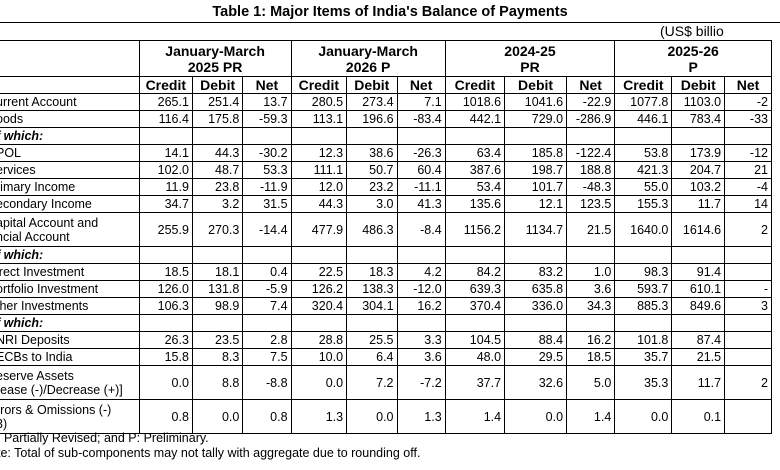  I want to click on value-cell: 25.5, so click(372, 340).